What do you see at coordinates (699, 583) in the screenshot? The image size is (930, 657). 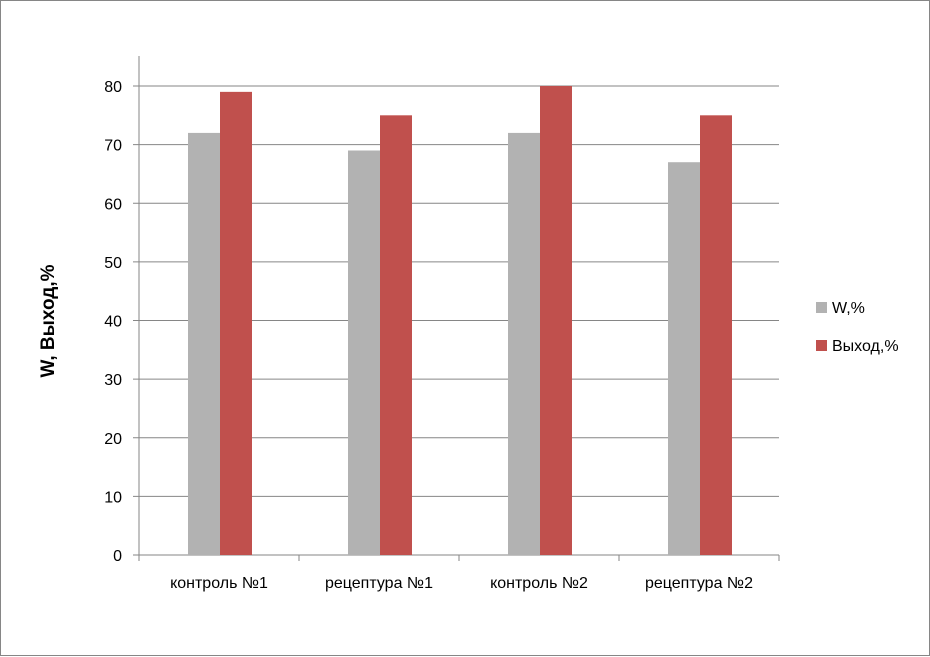 I see `x-category-label: рецептура №2` at bounding box center [699, 583].